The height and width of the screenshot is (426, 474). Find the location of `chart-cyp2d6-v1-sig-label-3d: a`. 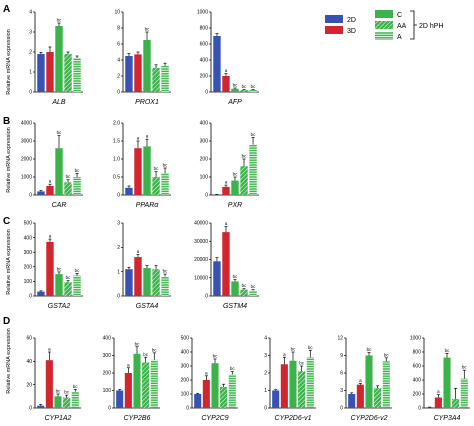

chart-cyp2d6-v1-sig-label-3d: a is located at coordinates (284, 354).